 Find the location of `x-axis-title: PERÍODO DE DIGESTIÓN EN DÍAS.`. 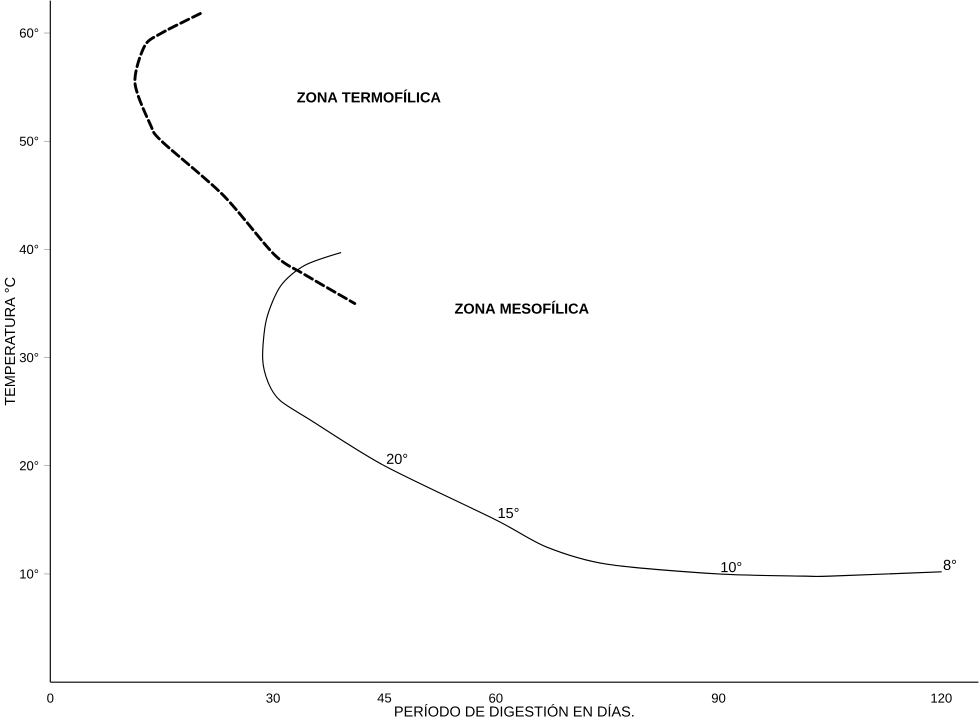

x-axis-title: PERÍODO DE DIGESTIÓN EN DÍAS. is located at coordinates (514, 710).